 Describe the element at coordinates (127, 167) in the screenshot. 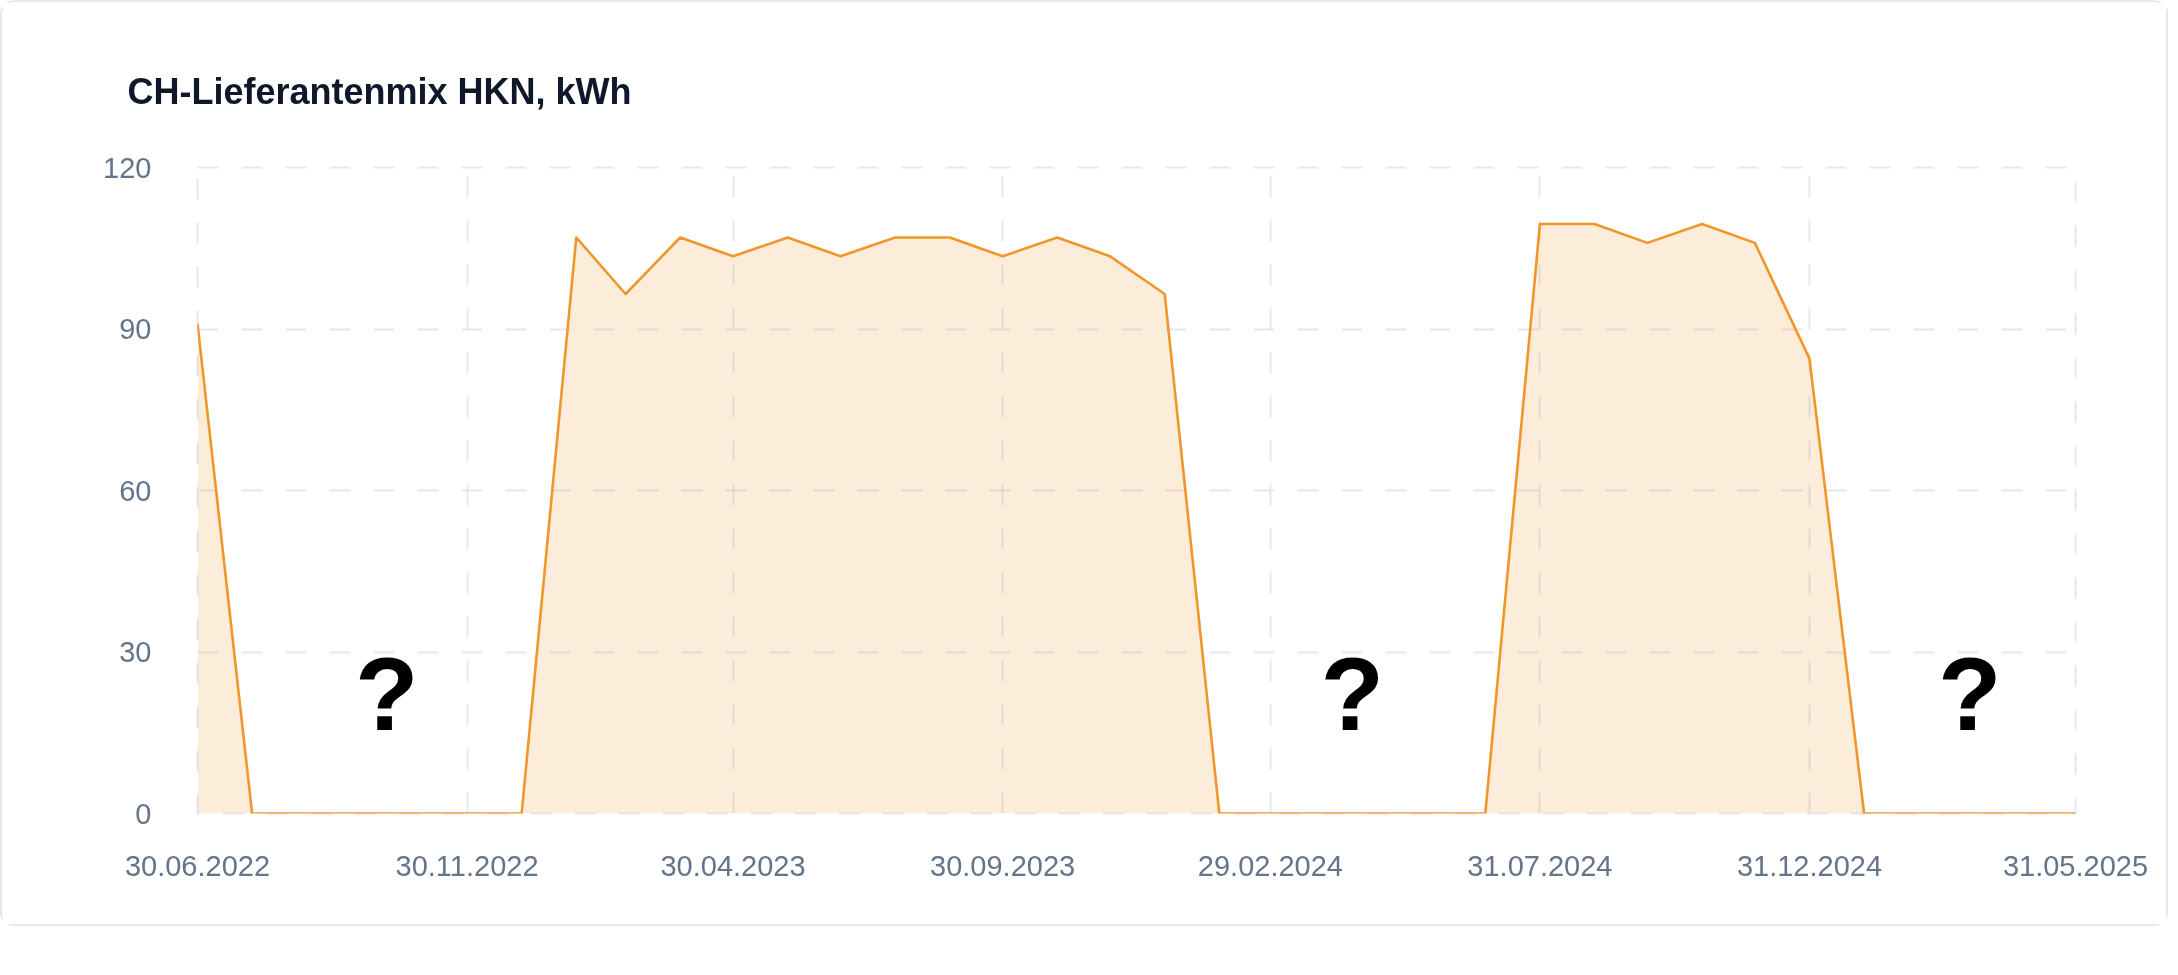

I see `y-tick-label: 120` at that location.